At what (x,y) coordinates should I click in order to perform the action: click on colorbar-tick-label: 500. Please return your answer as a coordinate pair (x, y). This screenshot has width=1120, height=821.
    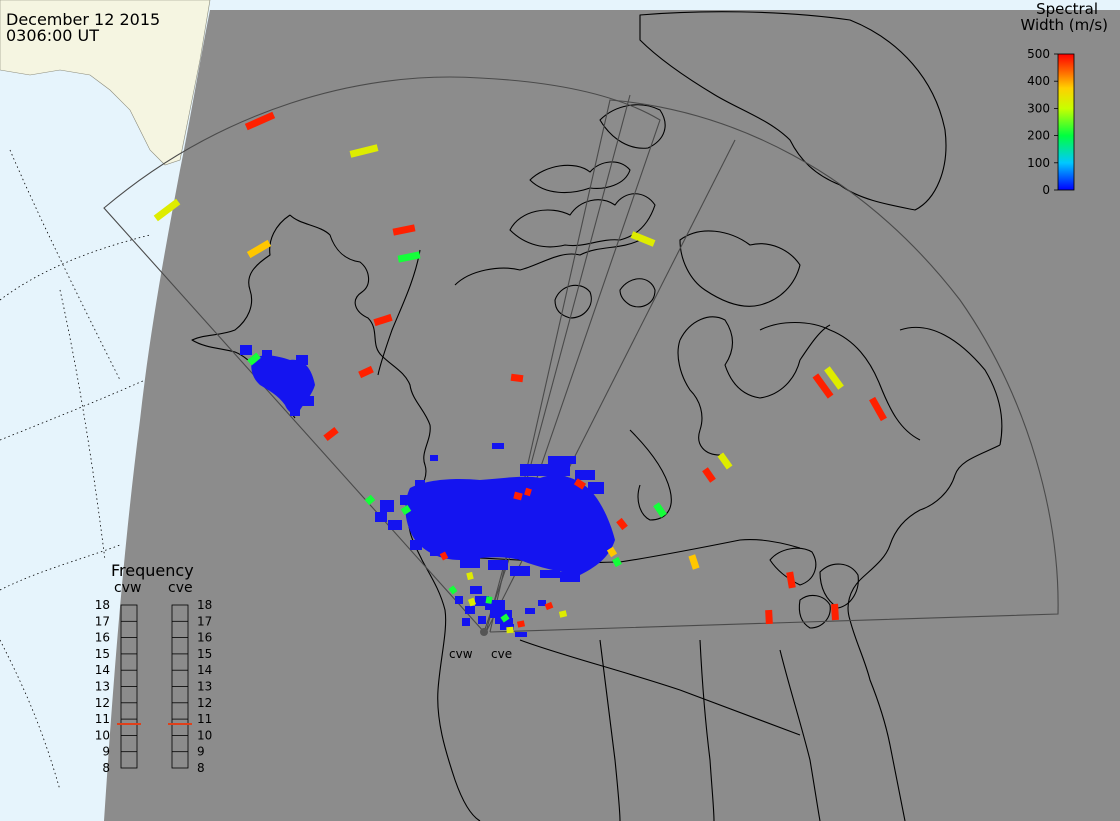
    Looking at the image, I should click on (1038, 54).